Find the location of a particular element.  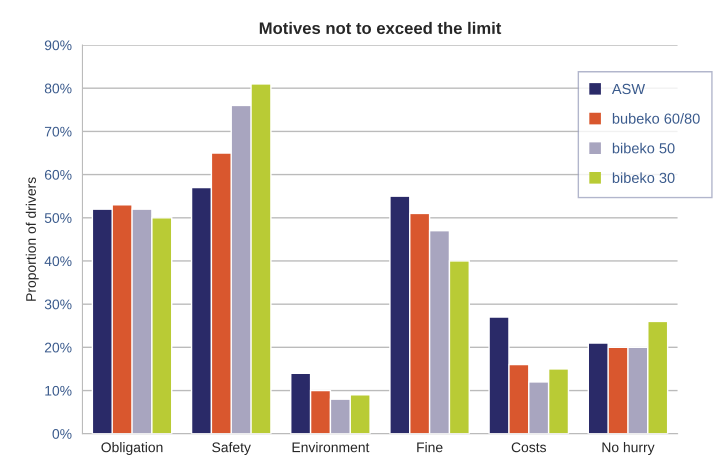

x-tick-label: Fine is located at coordinates (429, 447).